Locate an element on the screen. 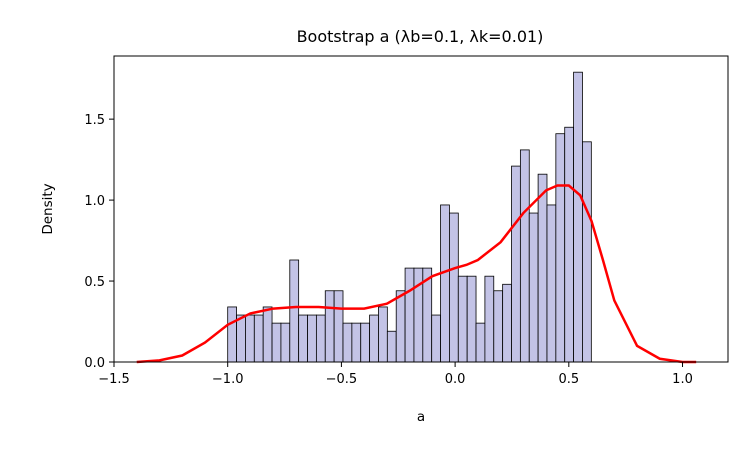  x-tick-label-0: −1.5 is located at coordinates (114, 379).